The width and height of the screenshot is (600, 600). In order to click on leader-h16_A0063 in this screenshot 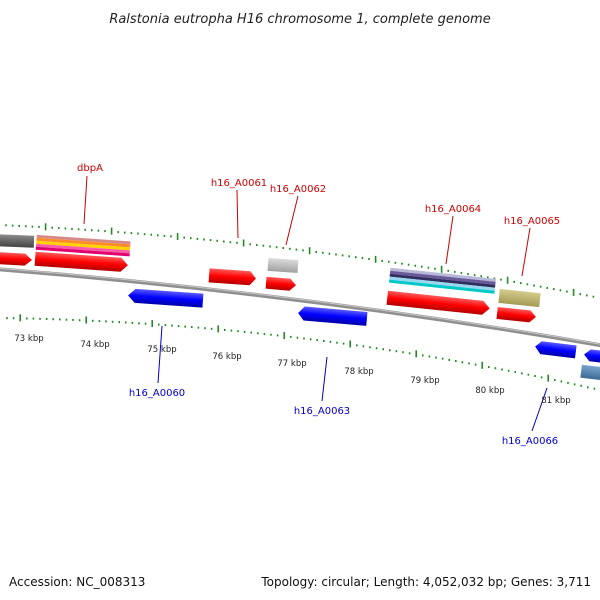, I will do `click(324, 379)`.